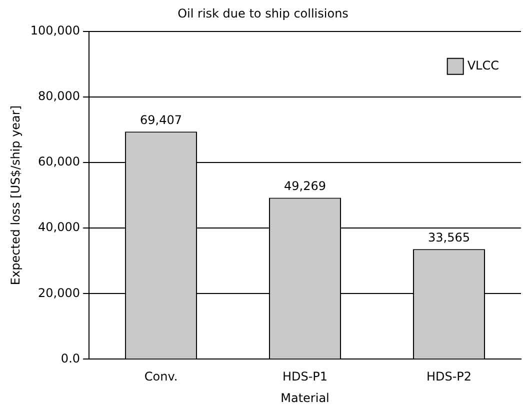 The height and width of the screenshot is (415, 523). I want to click on data-label: 33,565, so click(449, 237).